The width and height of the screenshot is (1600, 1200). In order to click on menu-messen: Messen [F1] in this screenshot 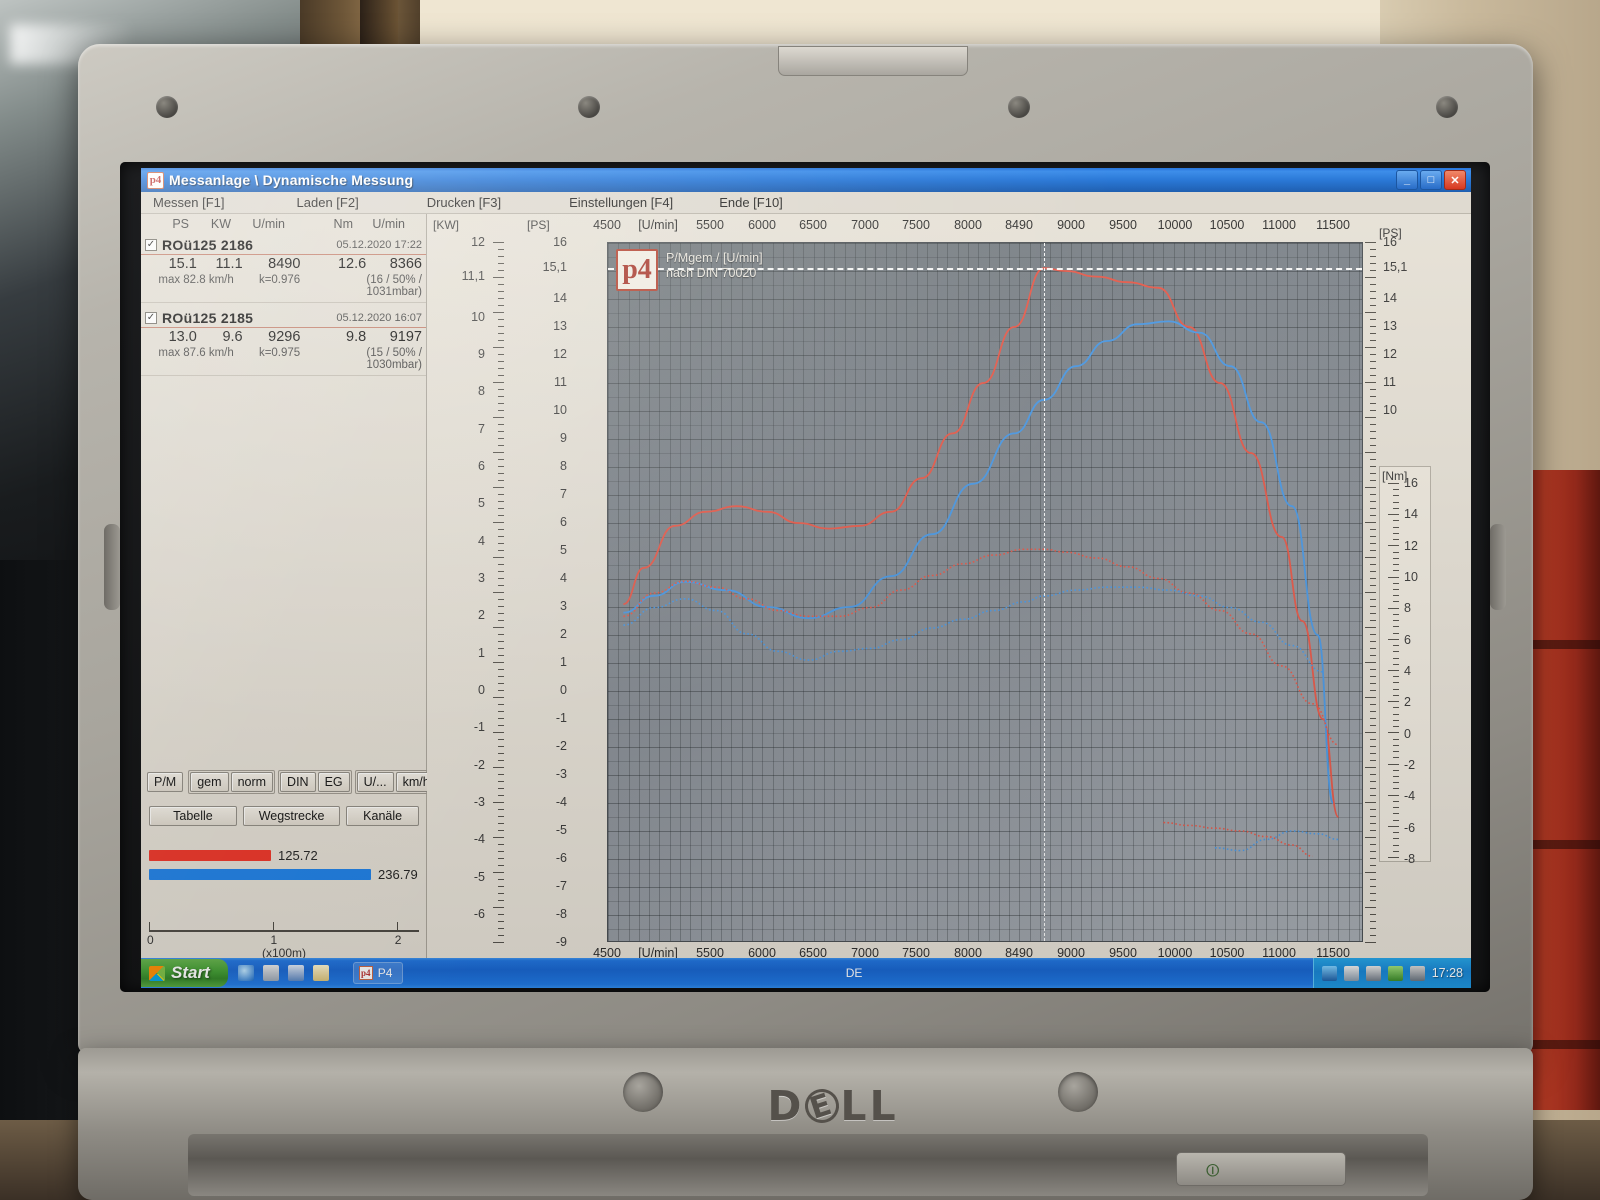, I will do `click(189, 202)`.